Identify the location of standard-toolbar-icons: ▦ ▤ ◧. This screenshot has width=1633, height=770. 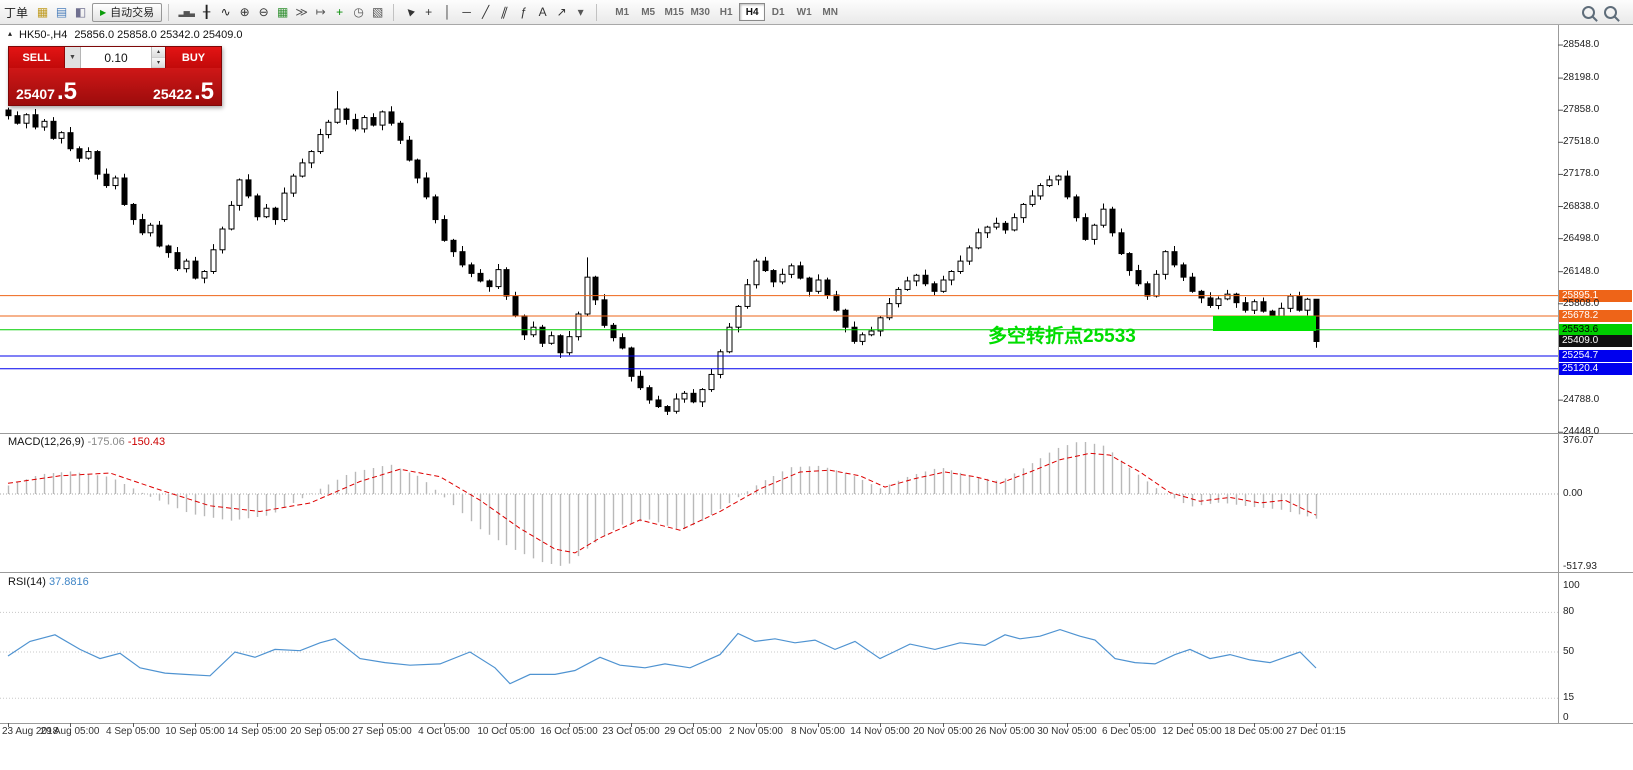
(61, 12).